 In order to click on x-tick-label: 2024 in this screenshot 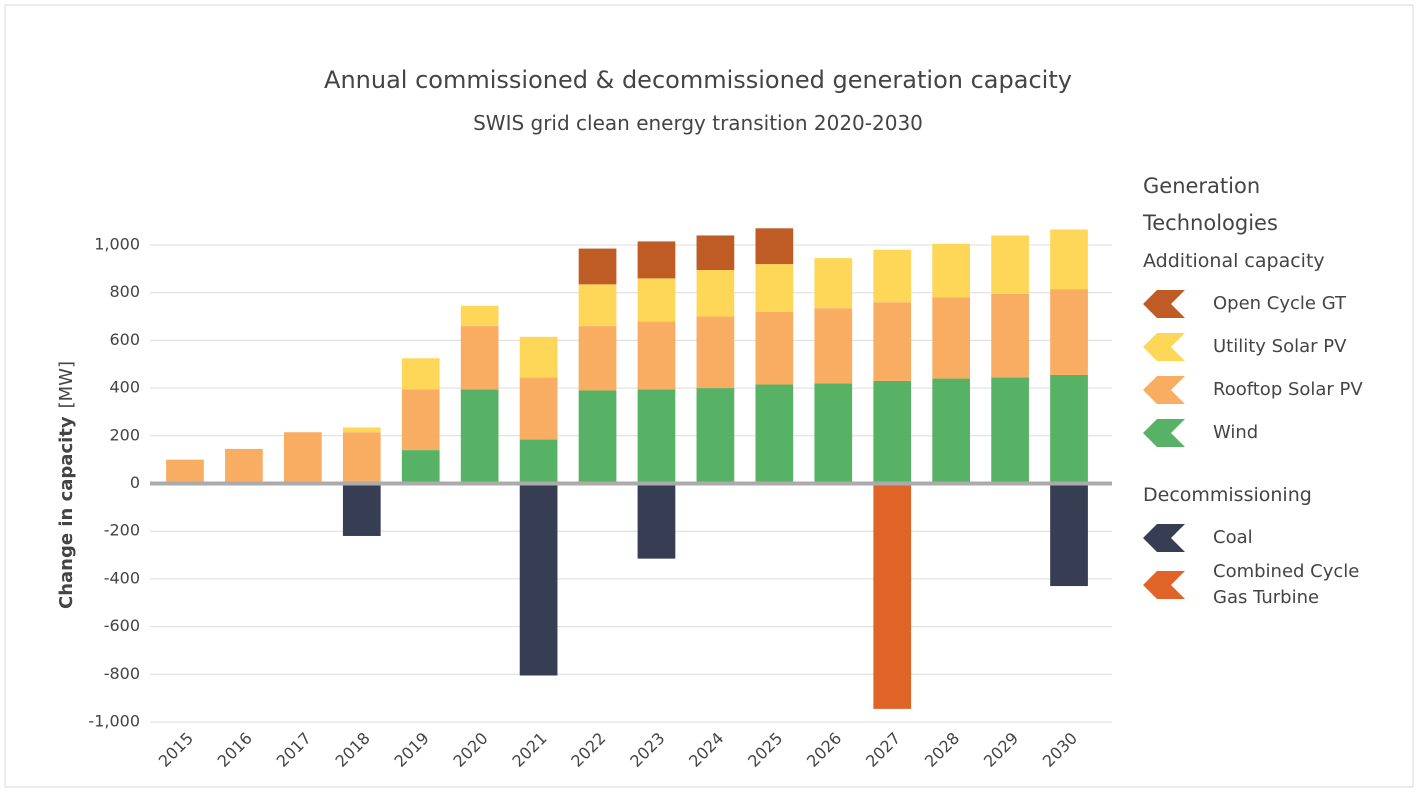, I will do `click(706, 750)`.